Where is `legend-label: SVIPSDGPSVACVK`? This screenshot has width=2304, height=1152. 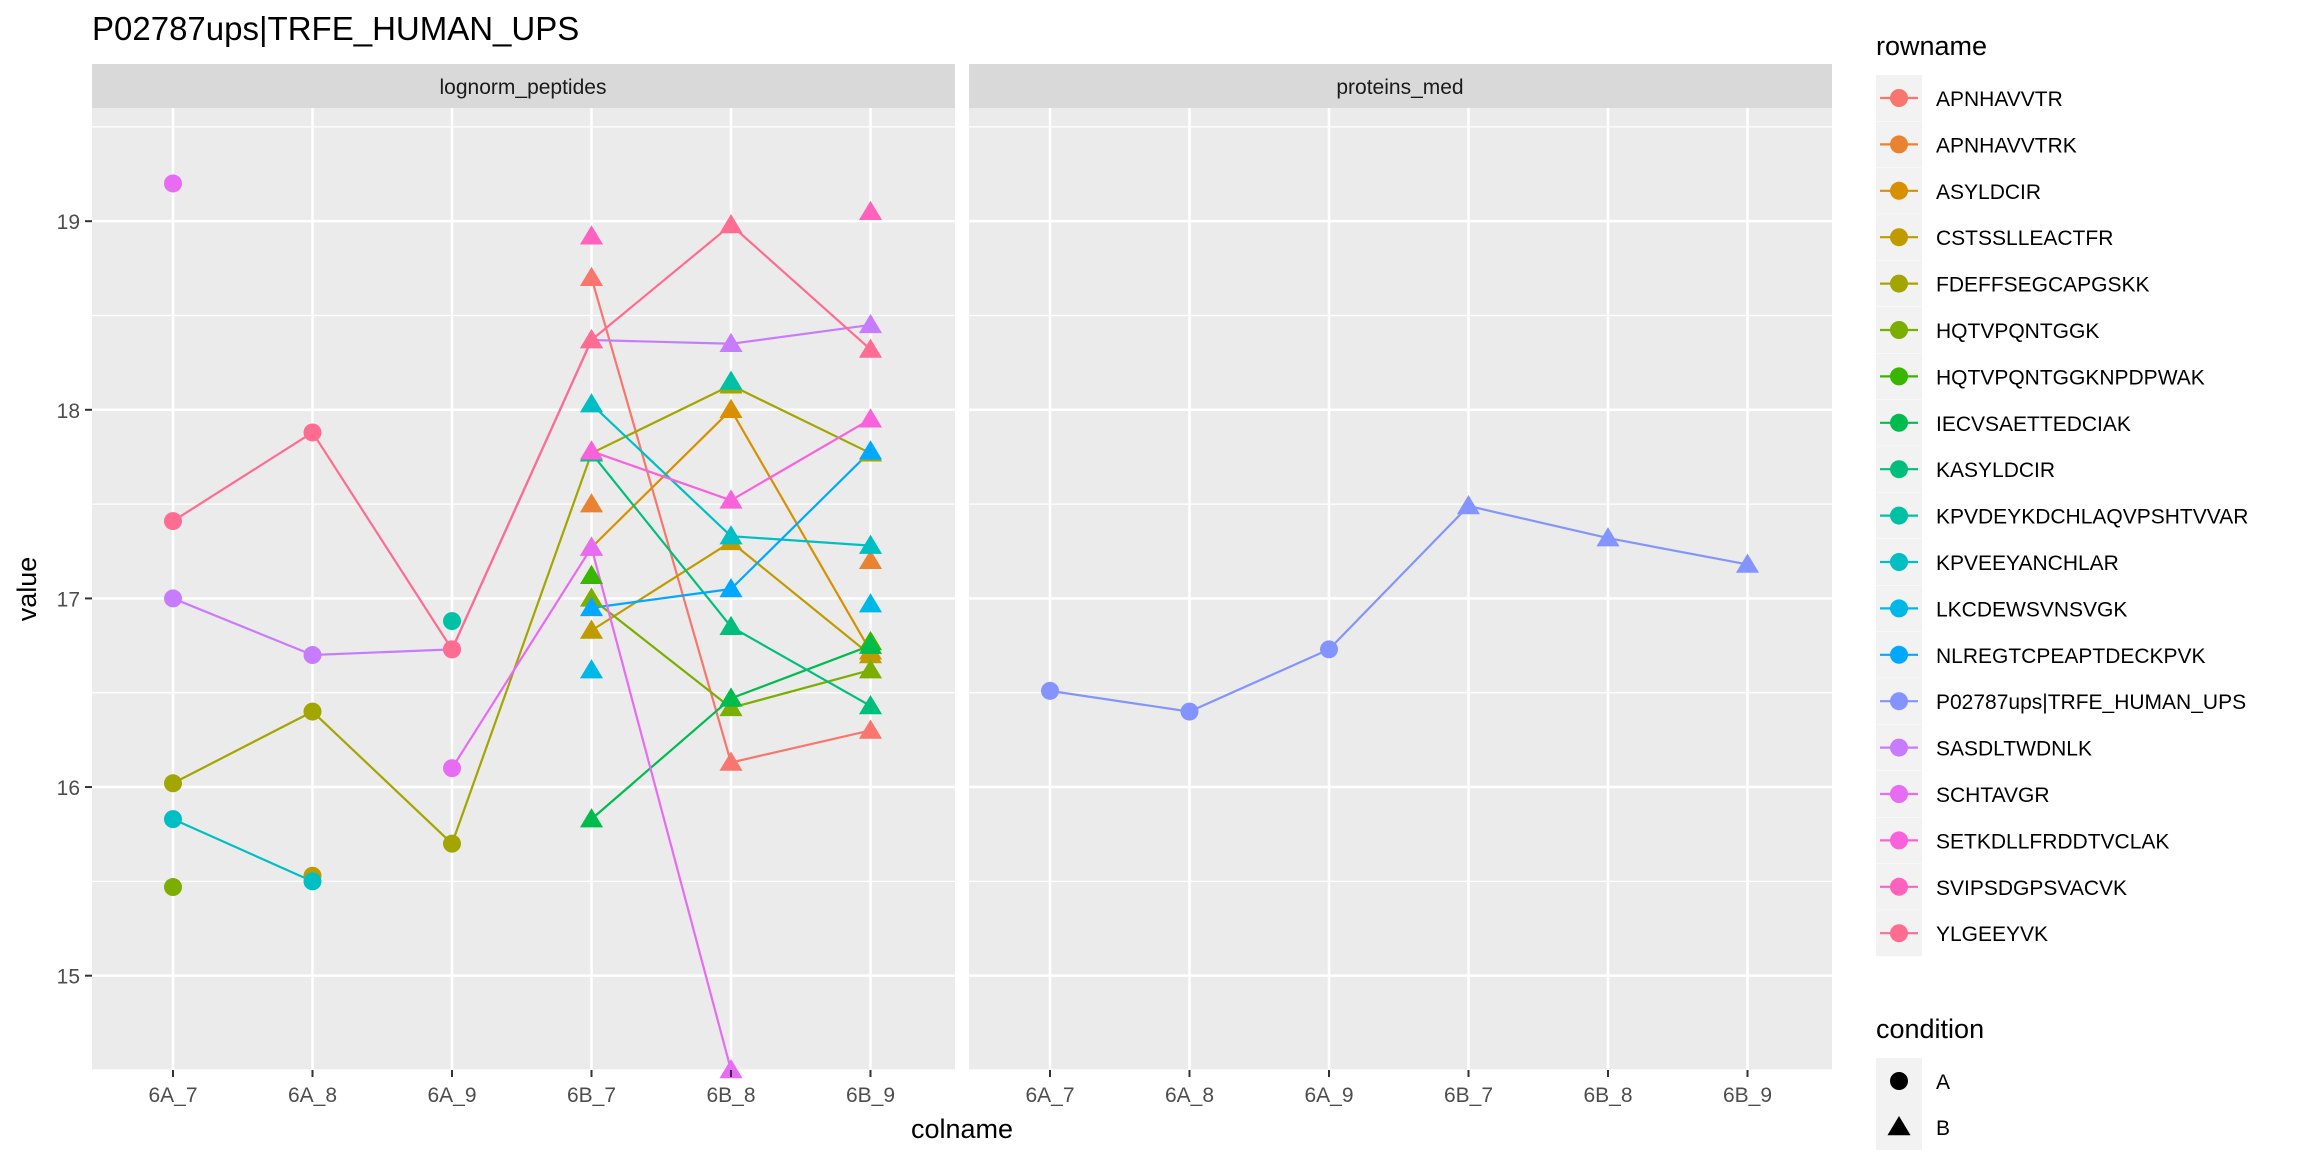
legend-label: SVIPSDGPSVACVK is located at coordinates (2031, 888).